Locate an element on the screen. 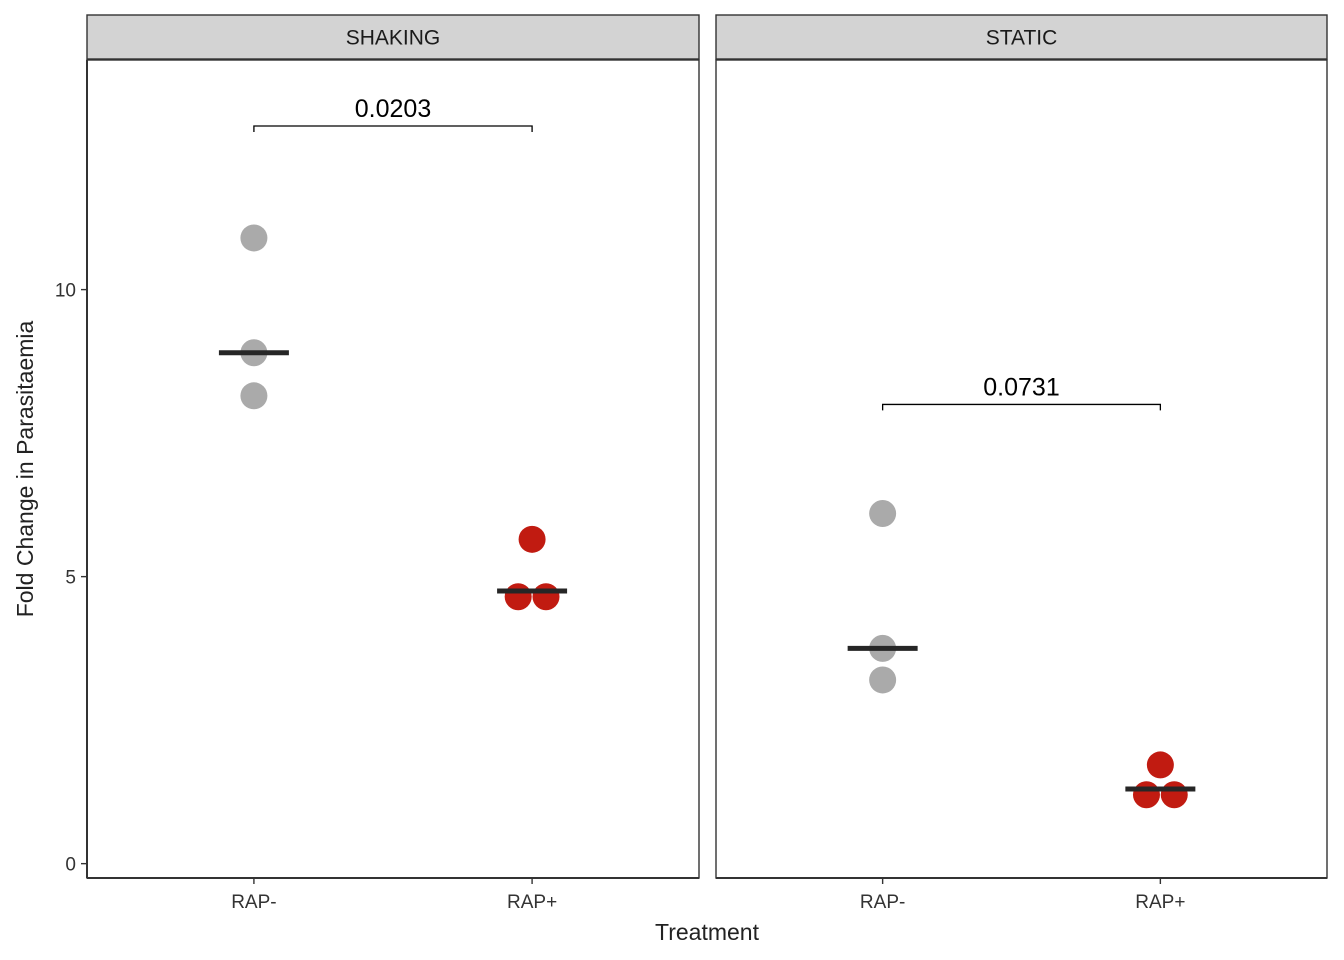 The height and width of the screenshot is (960, 1344). y-tick-label: 0 is located at coordinates (70, 865).